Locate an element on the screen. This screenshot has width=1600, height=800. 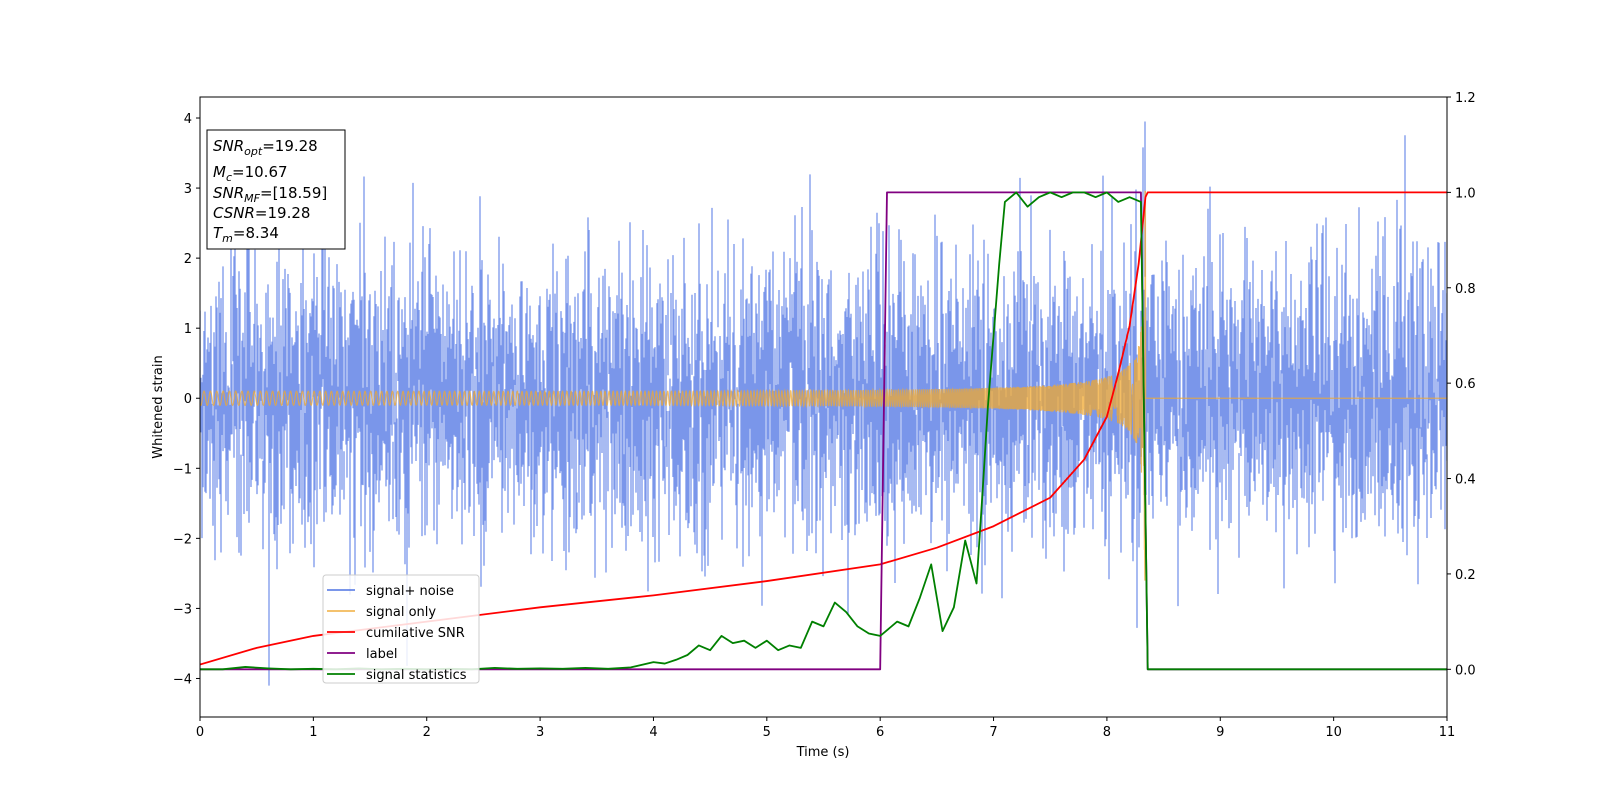
x-tick-label: 3 is located at coordinates (540, 732).